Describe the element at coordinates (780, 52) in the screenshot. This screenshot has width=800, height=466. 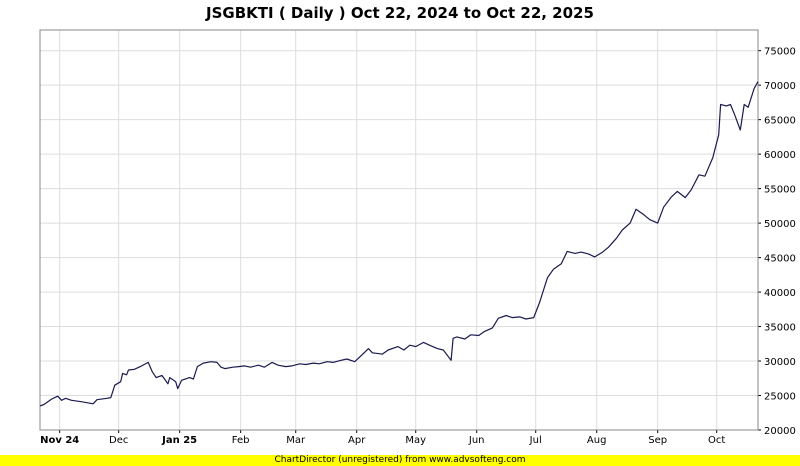
I see `y-tick-label: 75000` at that location.